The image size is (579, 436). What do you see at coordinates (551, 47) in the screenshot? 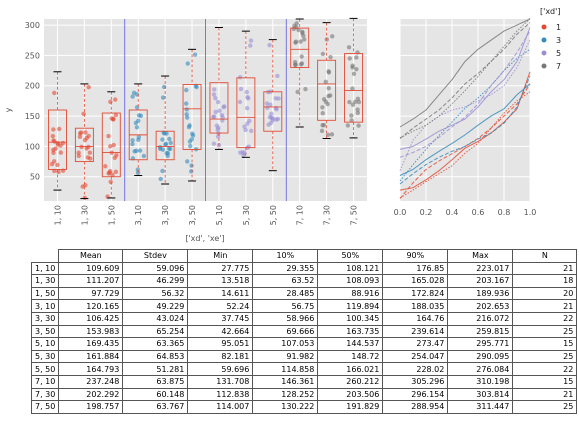
I see `legend: 1 3 5 7` at bounding box center [551, 47].